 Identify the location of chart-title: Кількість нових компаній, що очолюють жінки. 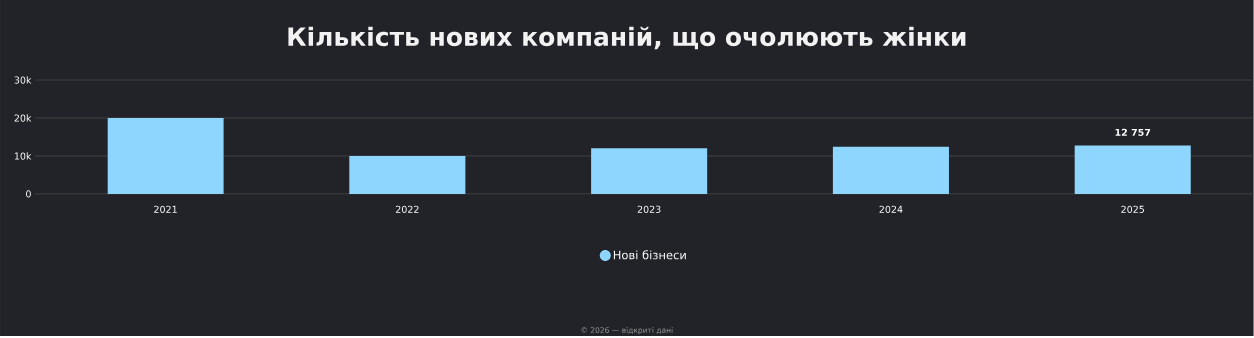
(627, 38).